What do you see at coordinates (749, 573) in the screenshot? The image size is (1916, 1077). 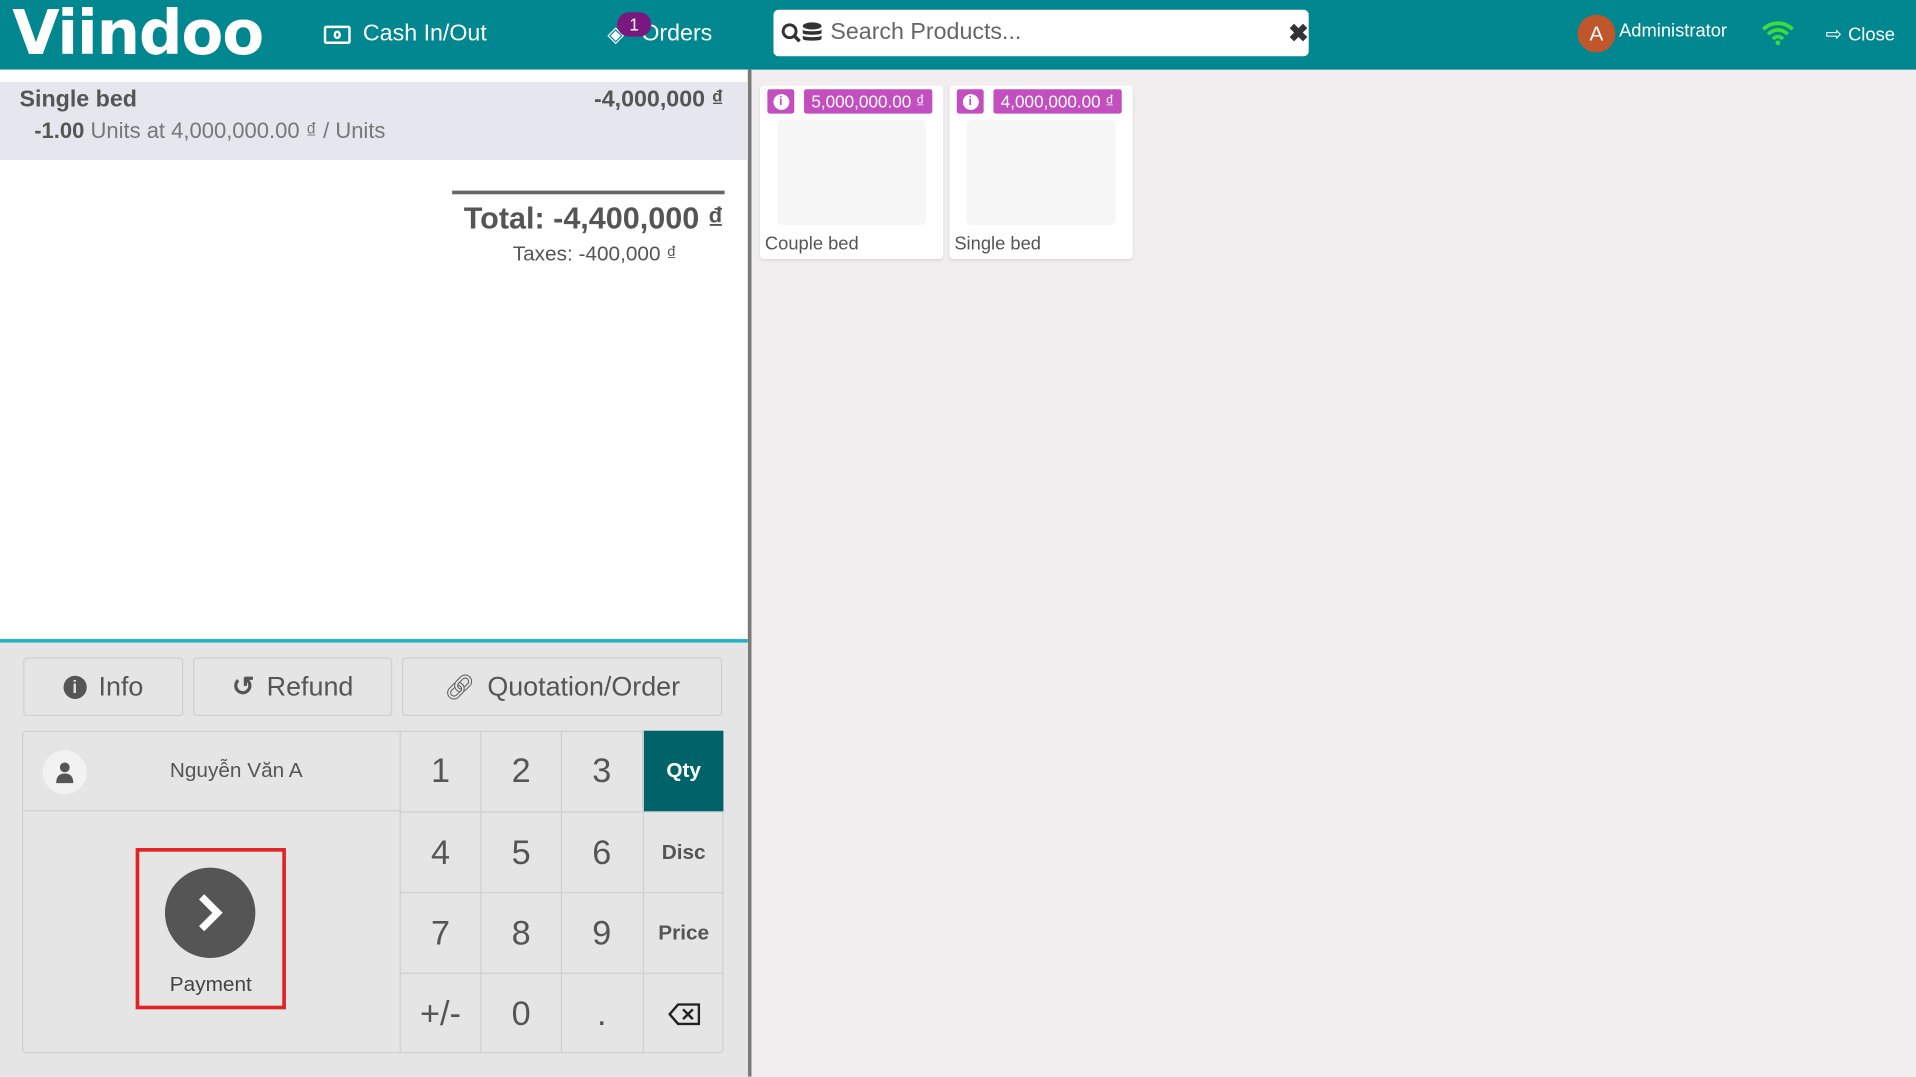 I see `panel-divider` at bounding box center [749, 573].